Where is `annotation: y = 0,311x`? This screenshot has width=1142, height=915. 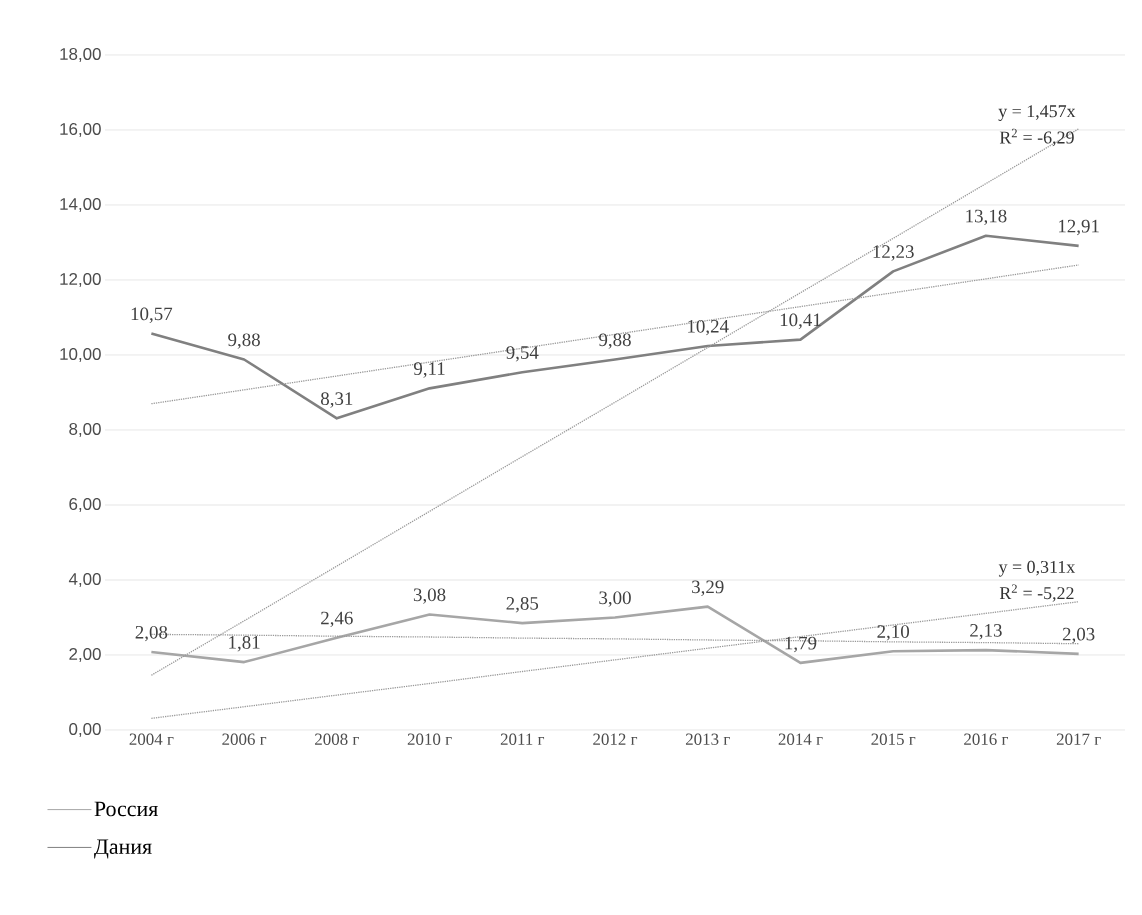
annotation: y = 0,311x is located at coordinates (1037, 568).